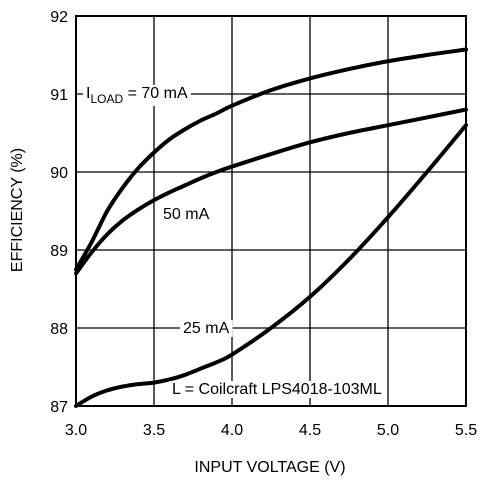 This screenshot has width=482, height=480. Describe the element at coordinates (59, 173) in the screenshot. I see `y-tick-label: 90` at that location.